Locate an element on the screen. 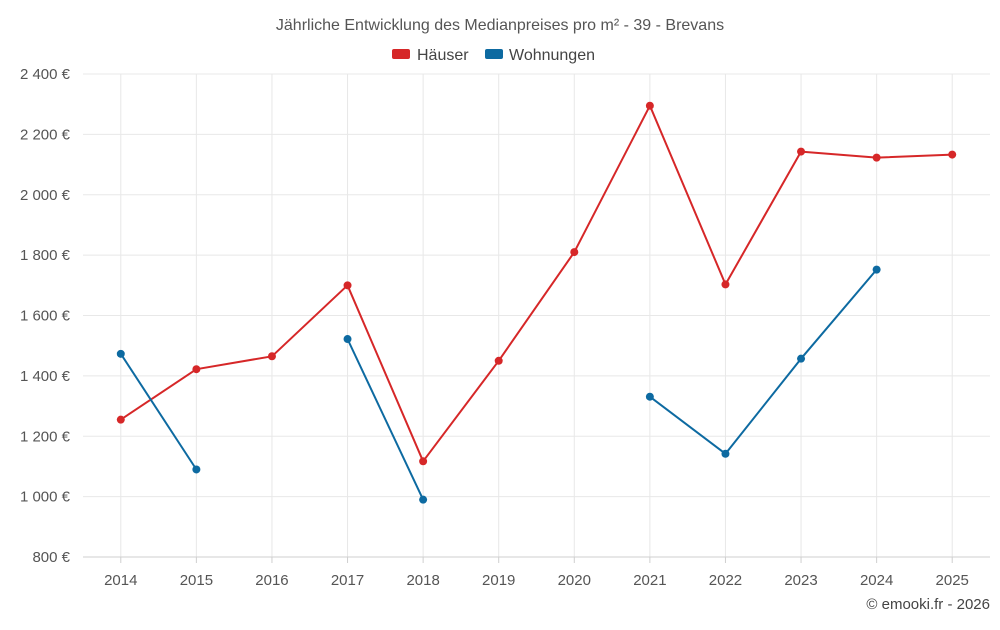  x-tick-label: 2021 is located at coordinates (649, 580).